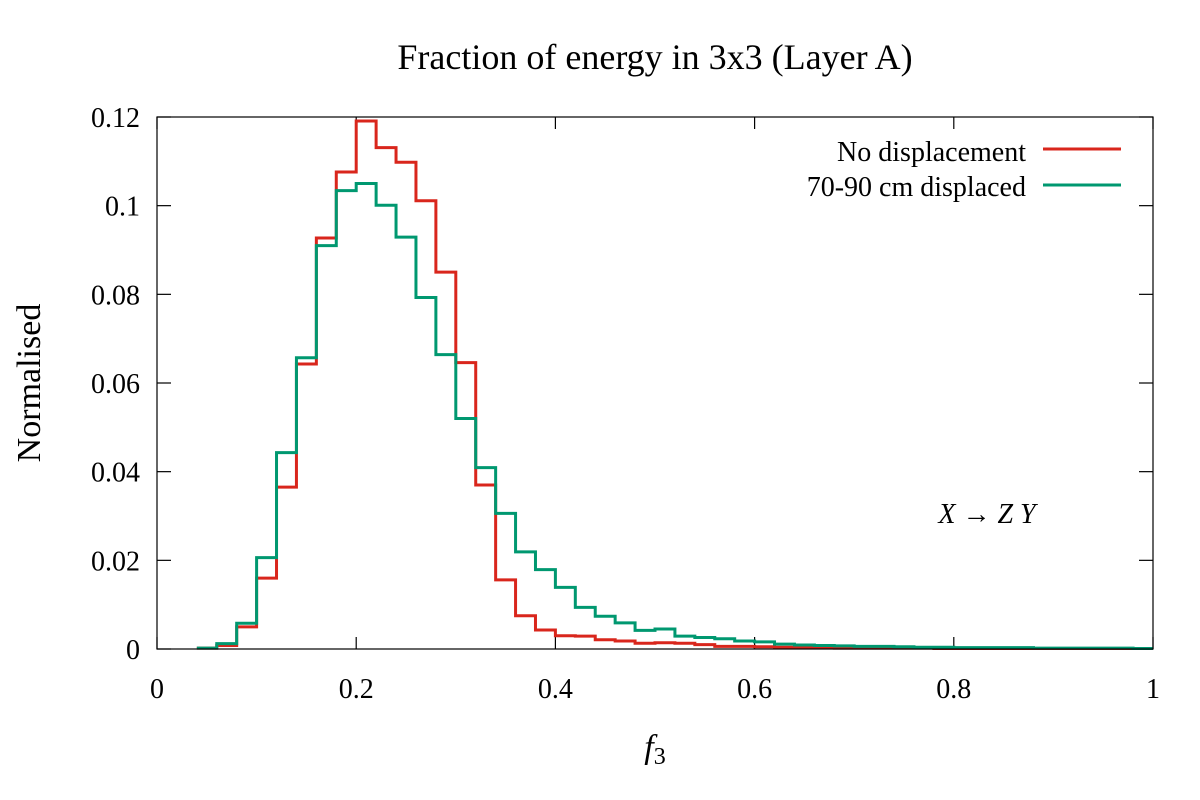 This screenshot has width=1200, height=800. Describe the element at coordinates (115, 473) in the screenshot. I see `y-tick-label: 0.04` at that location.